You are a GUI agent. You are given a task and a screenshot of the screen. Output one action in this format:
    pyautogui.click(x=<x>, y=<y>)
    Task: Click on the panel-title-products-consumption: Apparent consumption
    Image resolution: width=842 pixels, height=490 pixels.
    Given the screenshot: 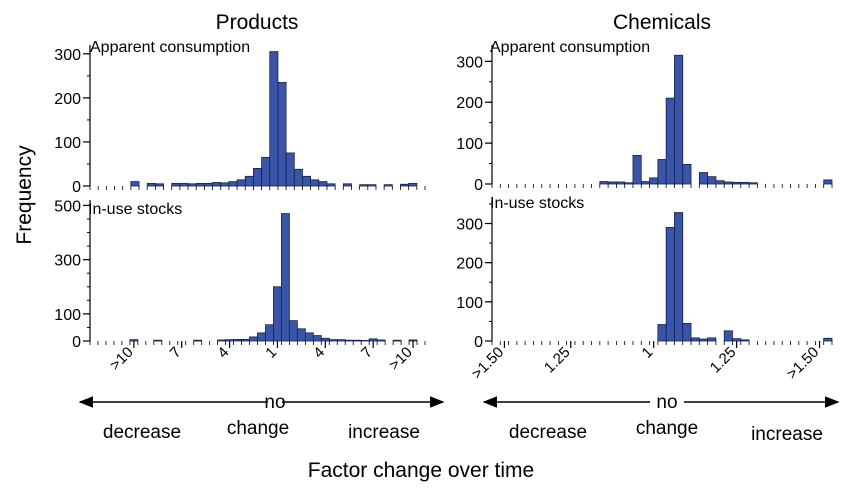 What is the action you would take?
    pyautogui.click(x=170, y=47)
    